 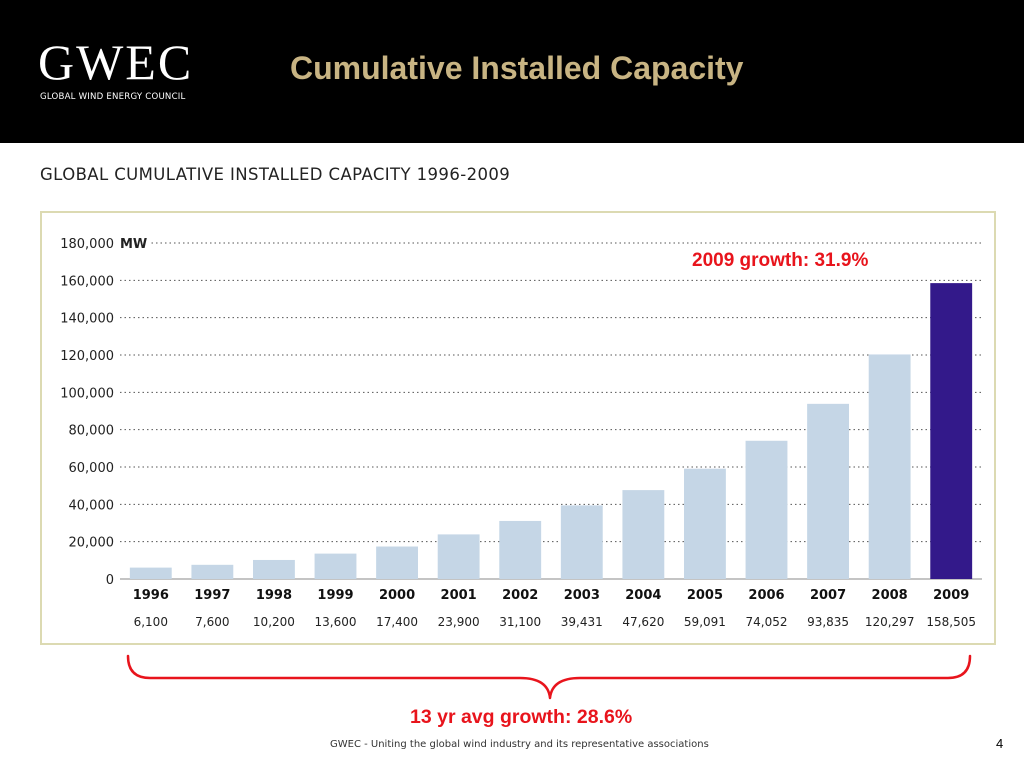 What do you see at coordinates (87, 356) in the screenshot?
I see `y-tick-label: 120,000` at bounding box center [87, 356].